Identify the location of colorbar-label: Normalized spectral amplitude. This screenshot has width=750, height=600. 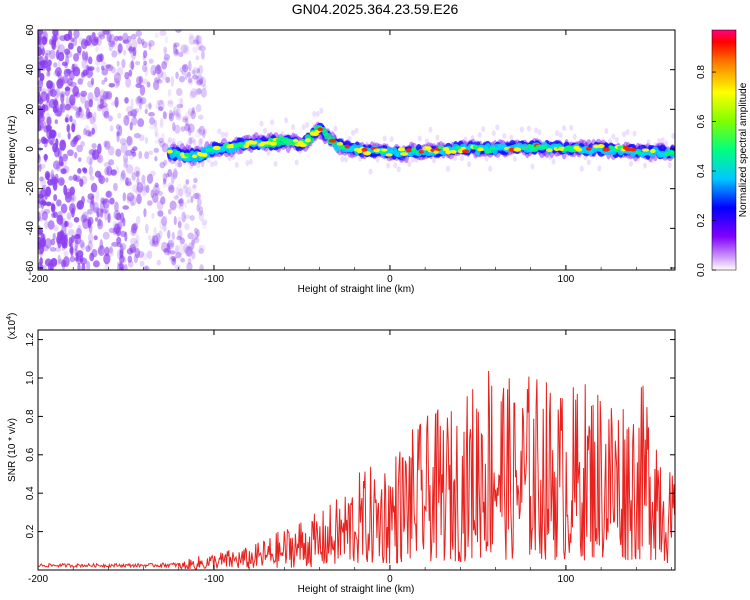
(743, 149).